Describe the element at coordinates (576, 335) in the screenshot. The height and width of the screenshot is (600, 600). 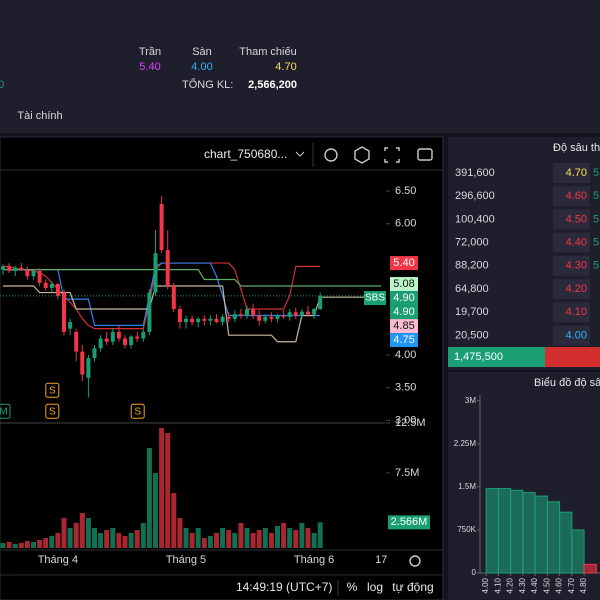
I see `row-price: 4.00` at that location.